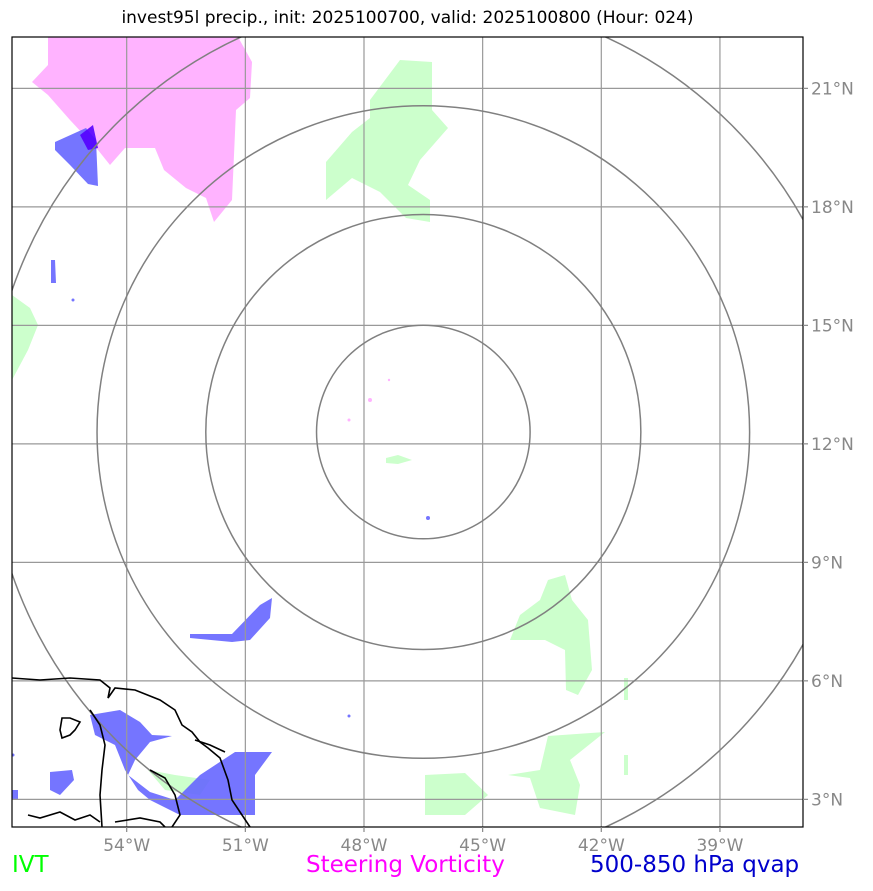  I want to click on ivt-region-north, so click(387, 141).